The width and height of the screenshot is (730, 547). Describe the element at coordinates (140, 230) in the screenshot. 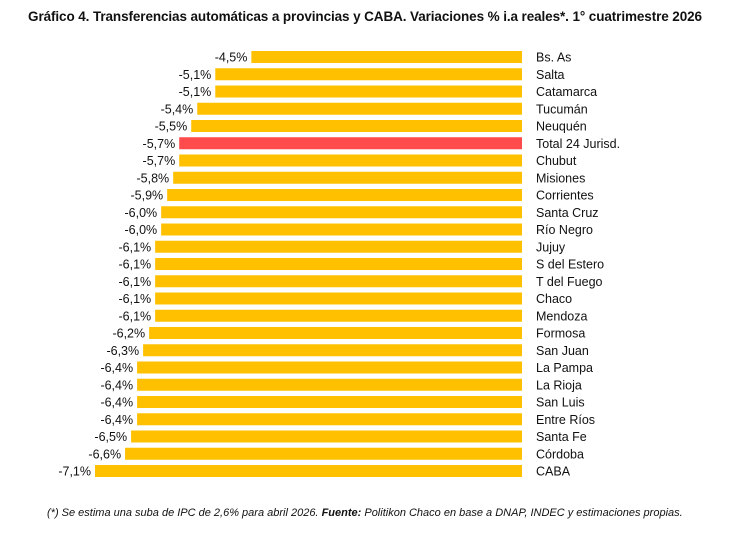

I see `data-label-rio-negro: -6,0%` at that location.